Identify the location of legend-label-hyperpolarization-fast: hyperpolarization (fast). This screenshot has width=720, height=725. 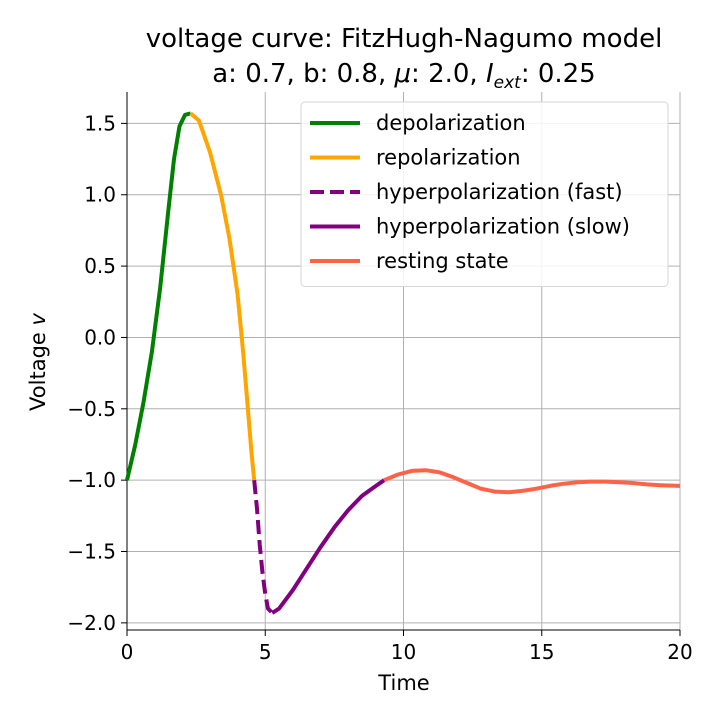
(499, 192).